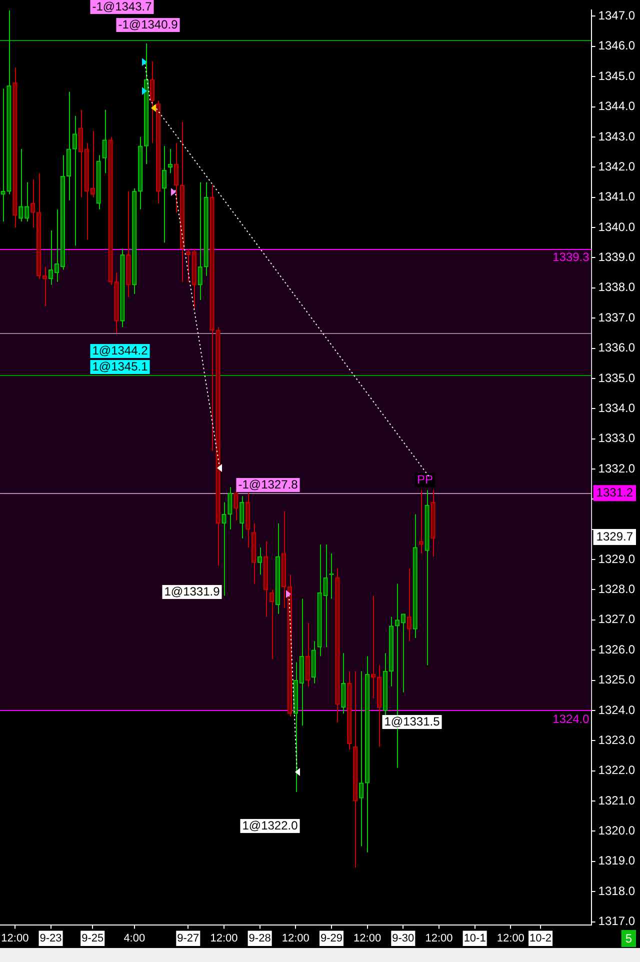 Image resolution: width=640 pixels, height=962 pixels. What do you see at coordinates (617, 75) in the screenshot?
I see `y-tick-label: 1345.0` at bounding box center [617, 75].